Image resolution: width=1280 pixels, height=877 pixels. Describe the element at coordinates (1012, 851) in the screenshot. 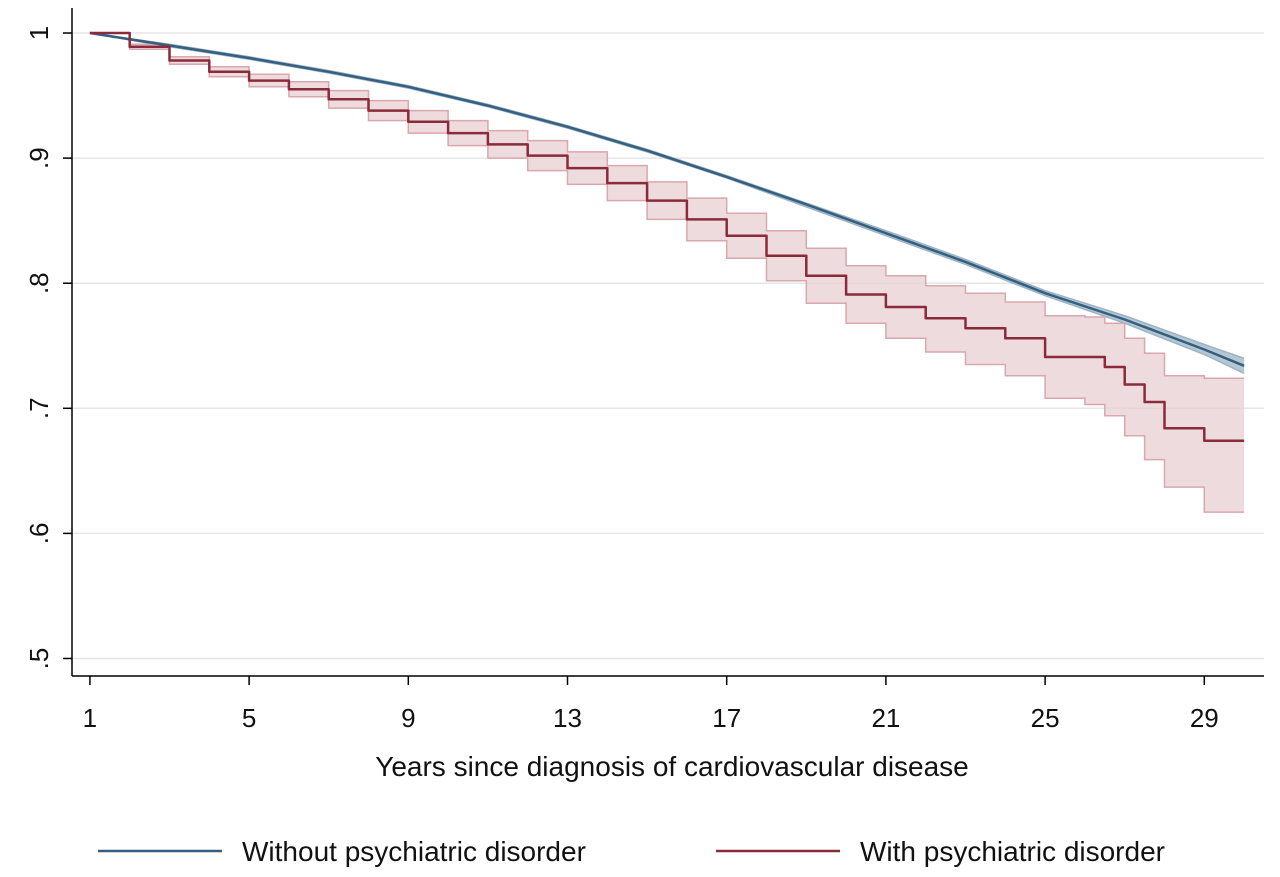

I see `legend-label-2: With psychiatric disorder` at that location.